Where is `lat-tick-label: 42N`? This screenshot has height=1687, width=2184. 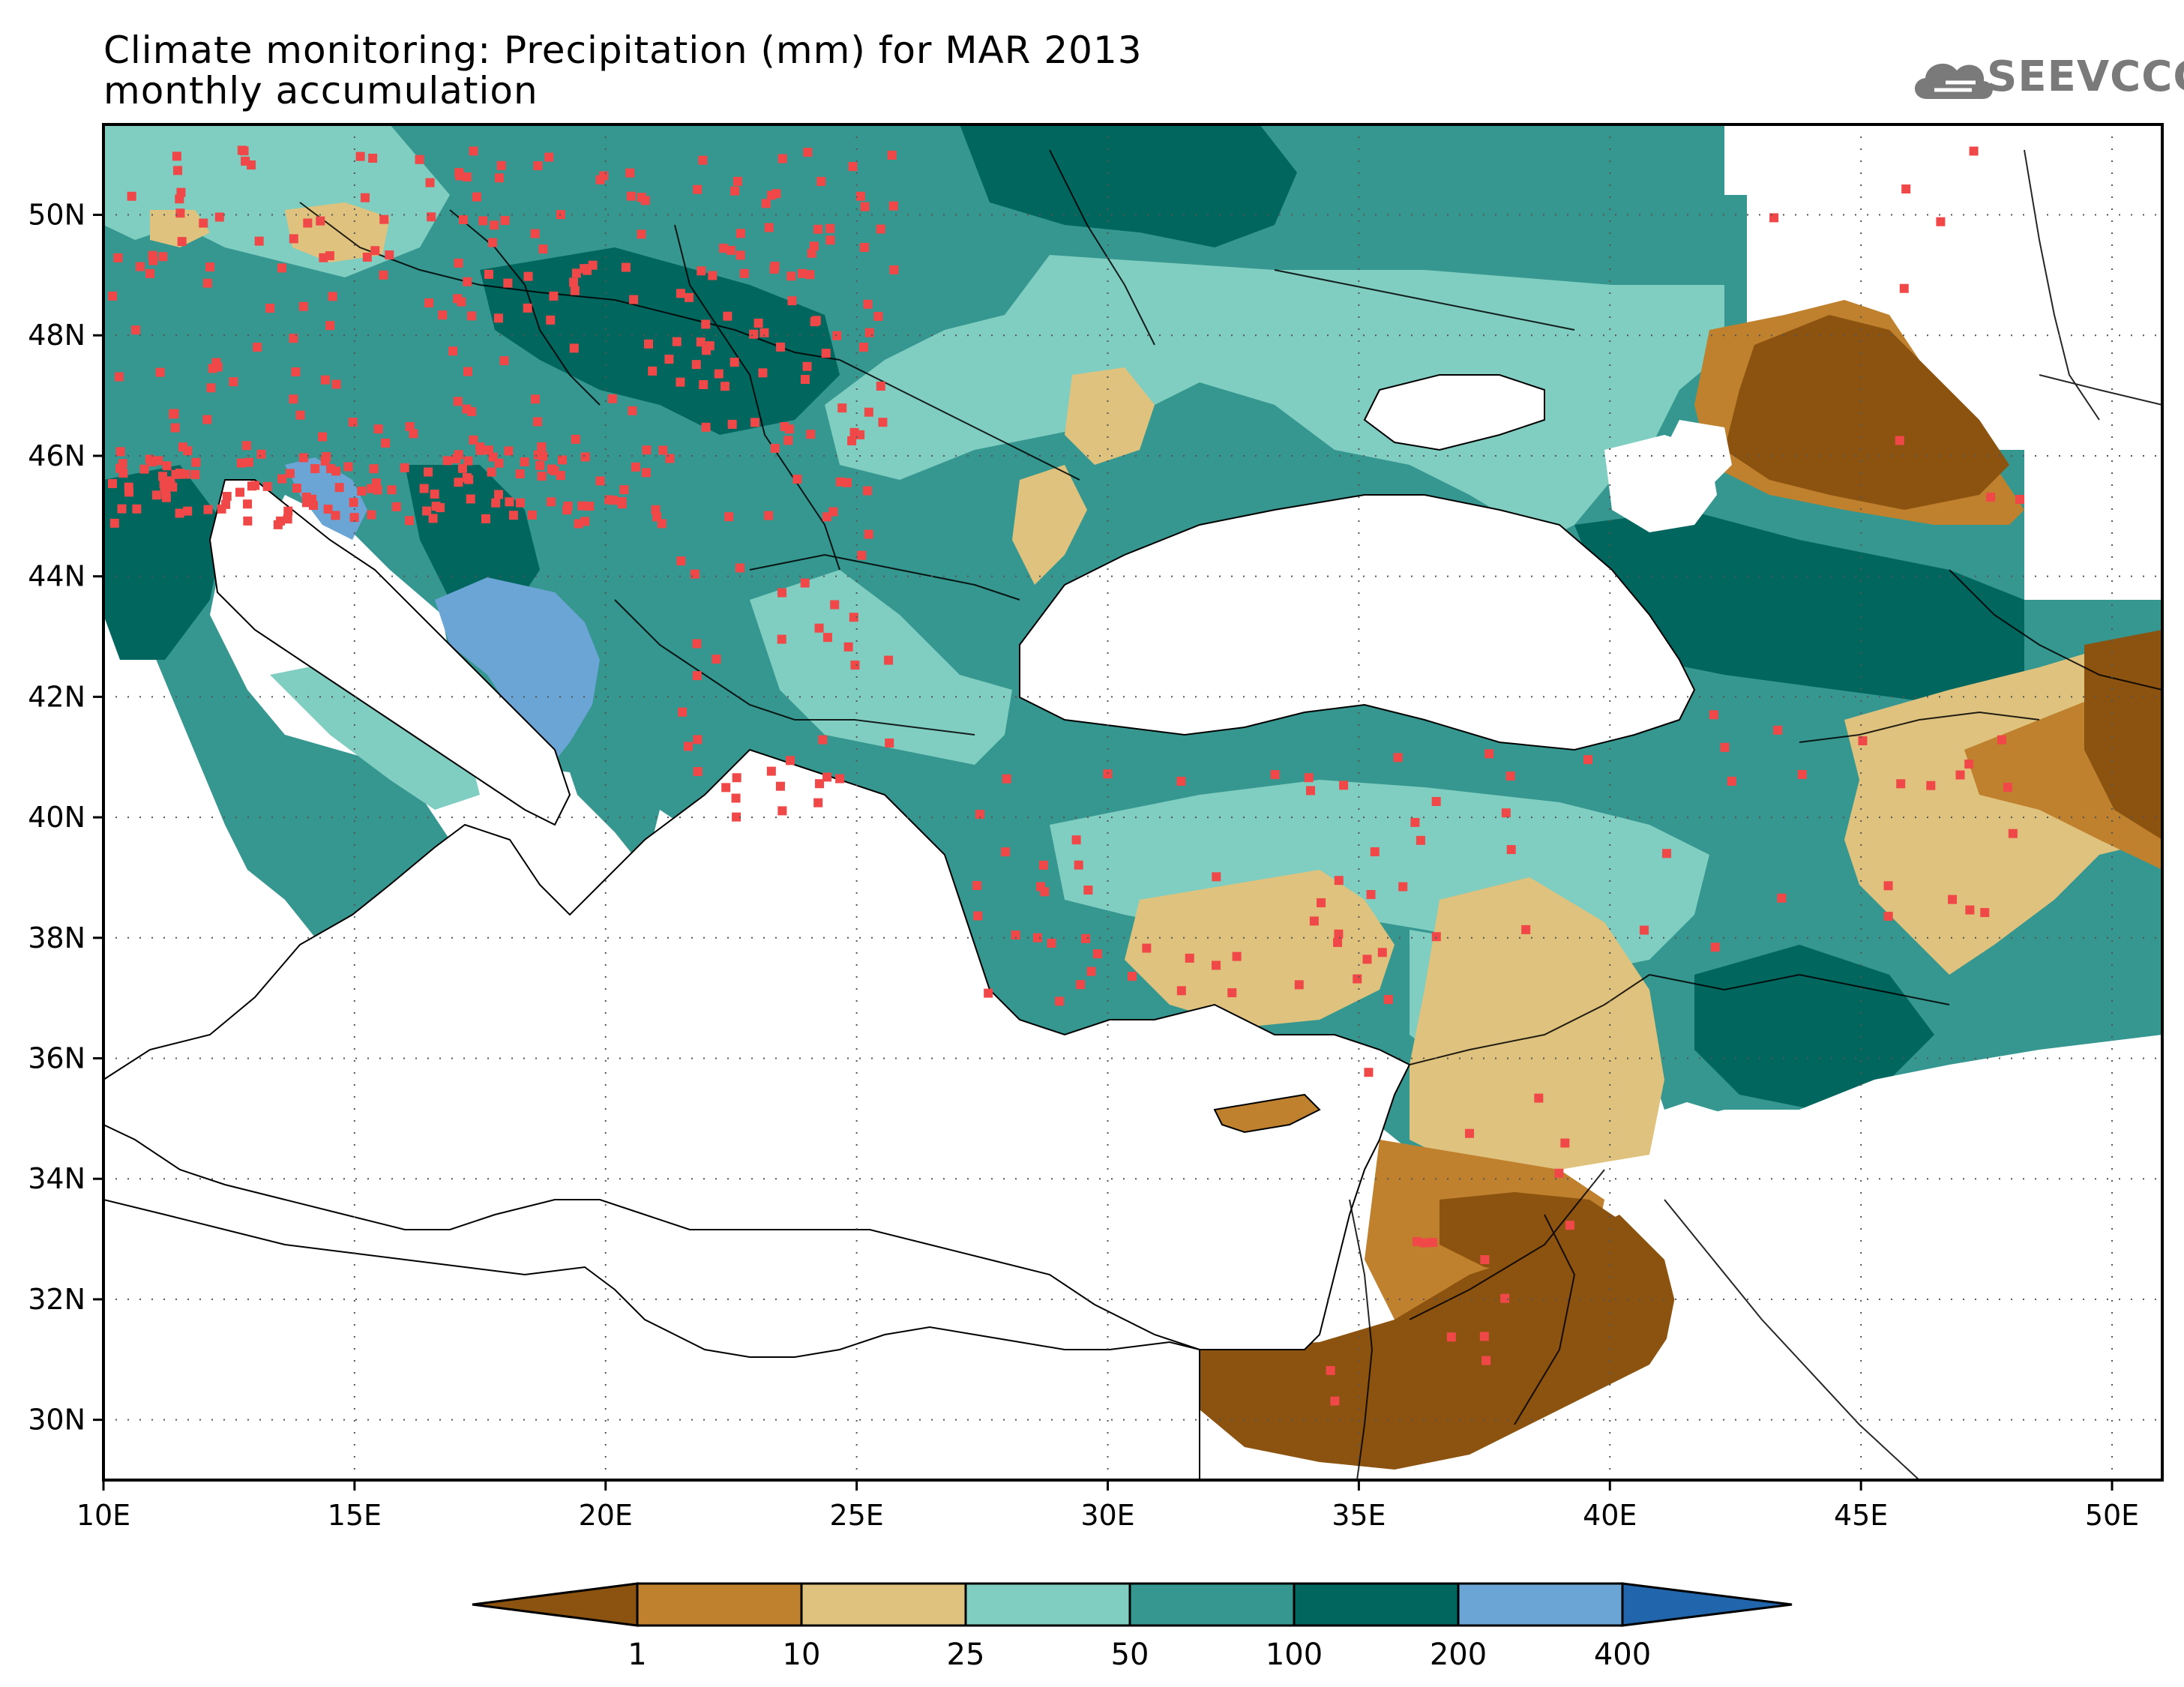
lat-tick-label: 42N is located at coordinates (56, 696).